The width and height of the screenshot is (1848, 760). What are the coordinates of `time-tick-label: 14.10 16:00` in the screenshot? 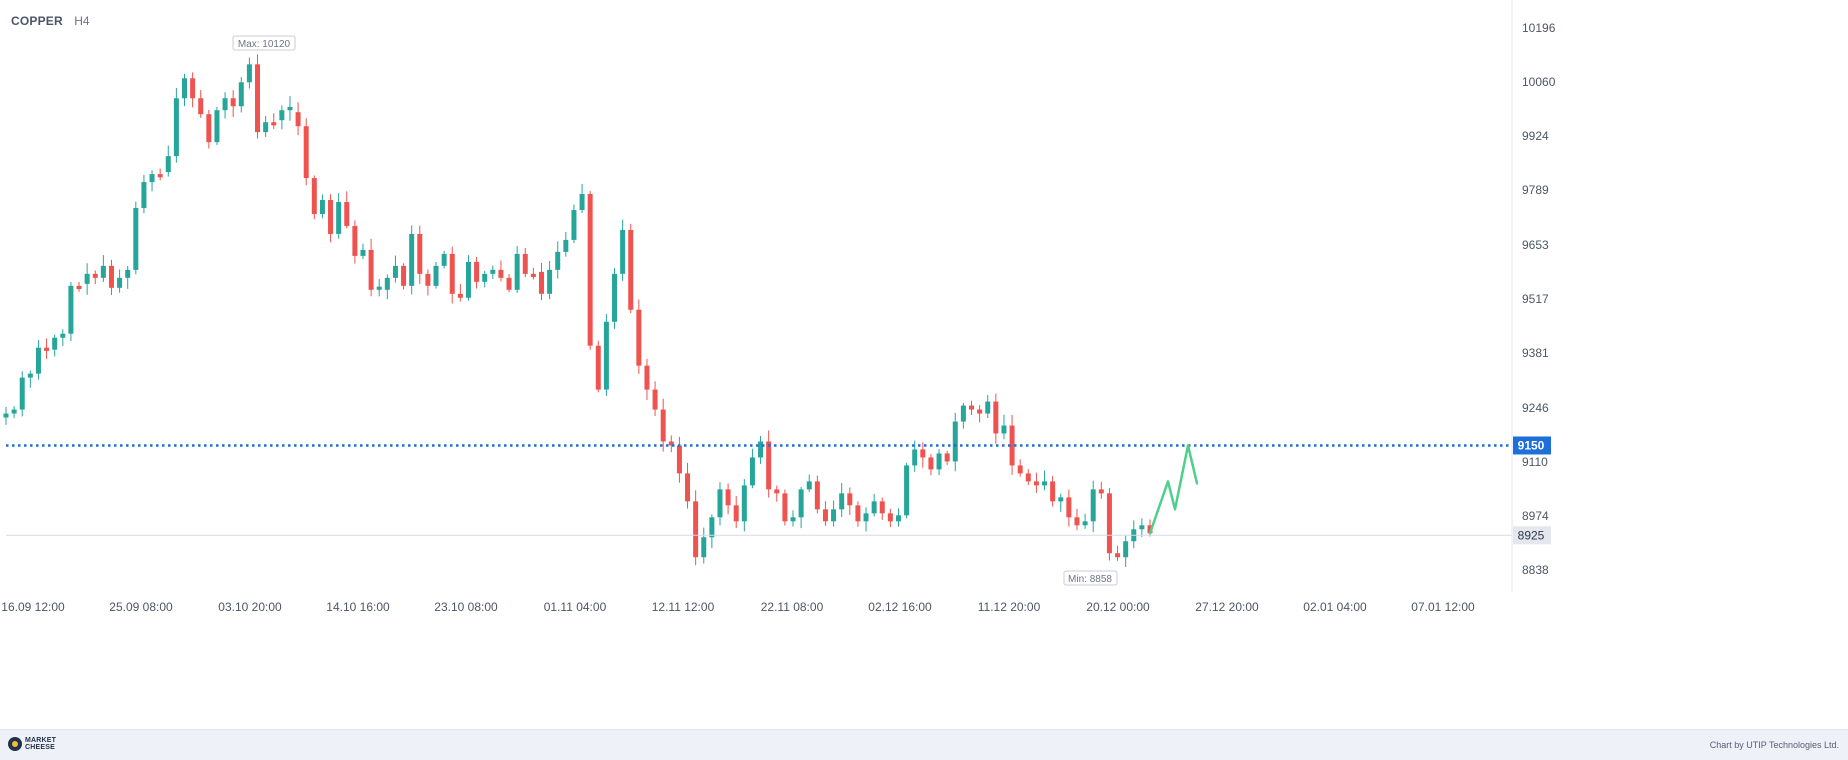 It's located at (358, 607).